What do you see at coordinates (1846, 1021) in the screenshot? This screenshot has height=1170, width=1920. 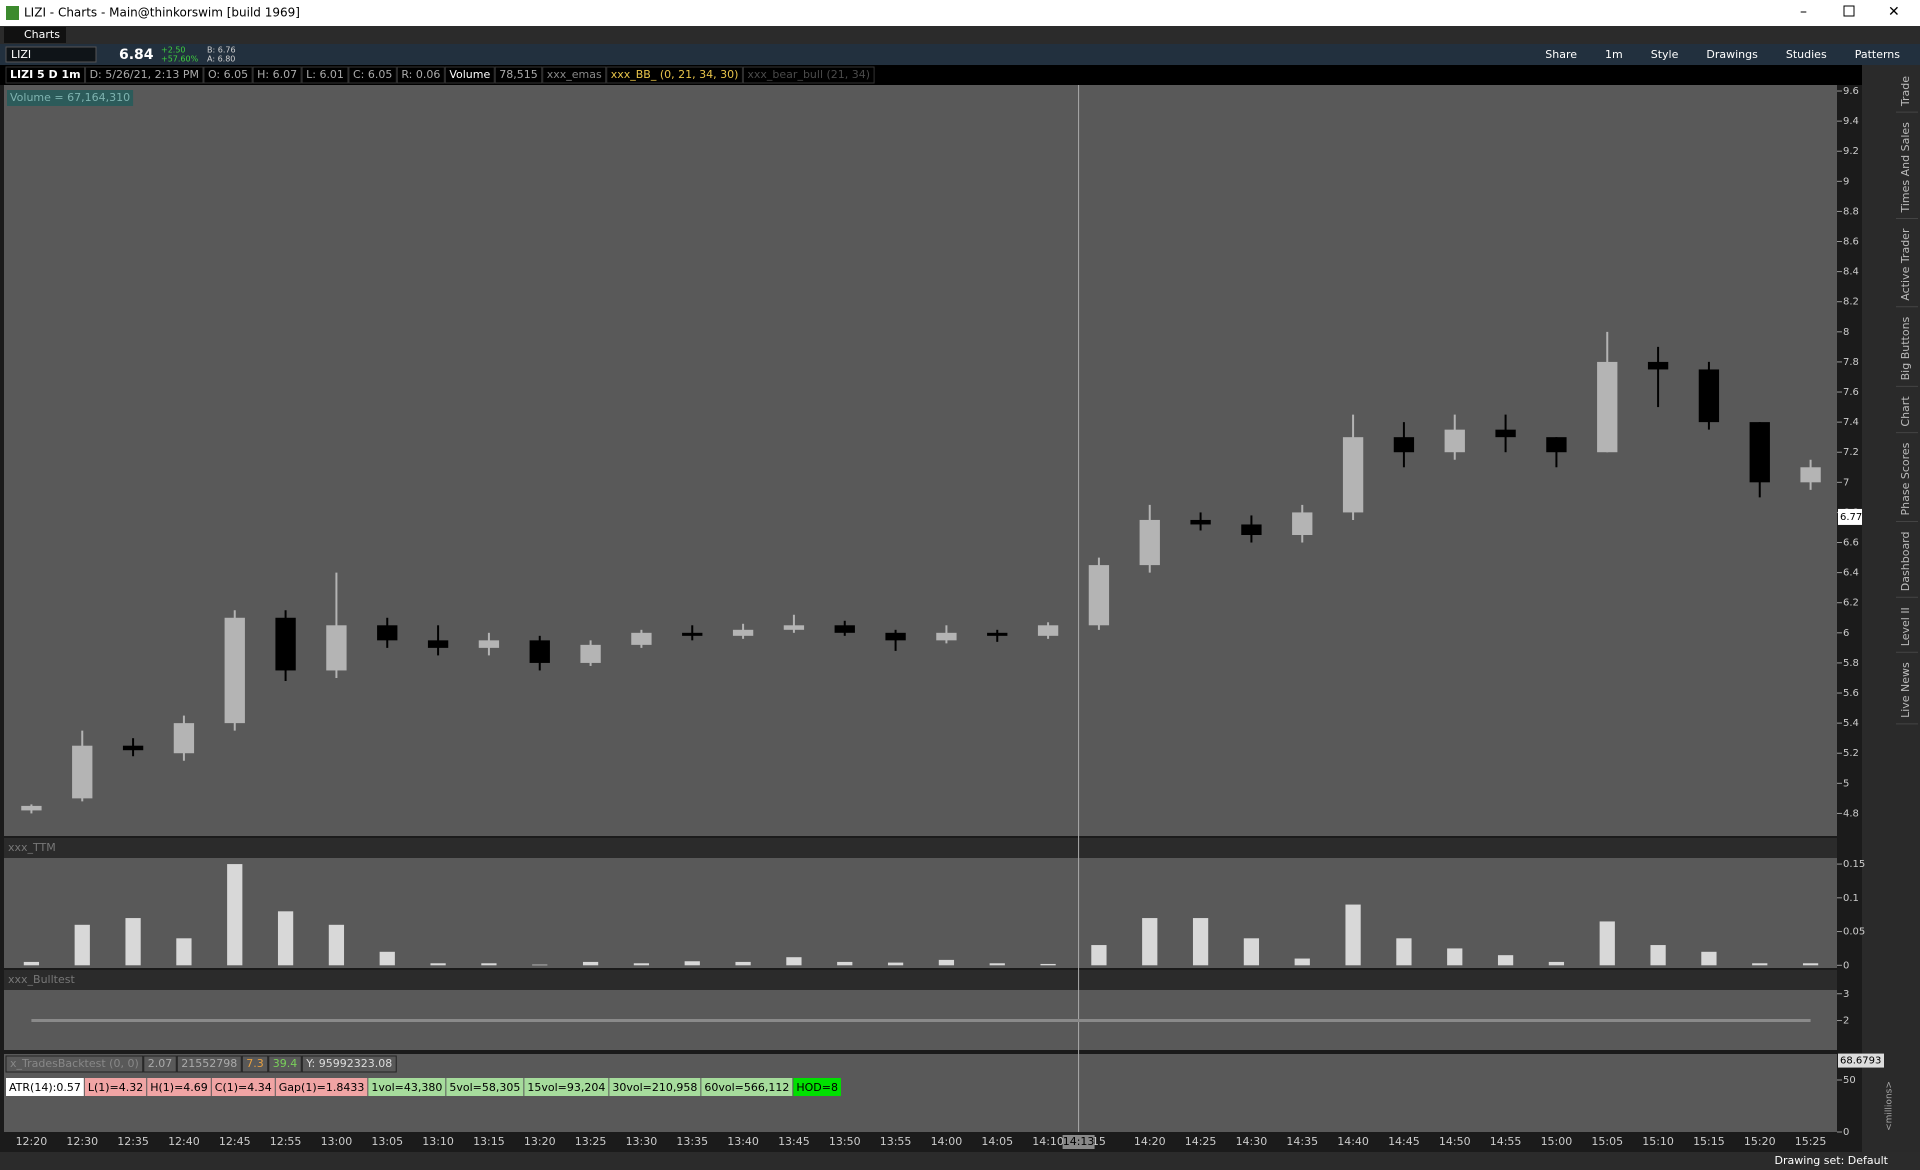 I see `y-tick-label: 2` at bounding box center [1846, 1021].